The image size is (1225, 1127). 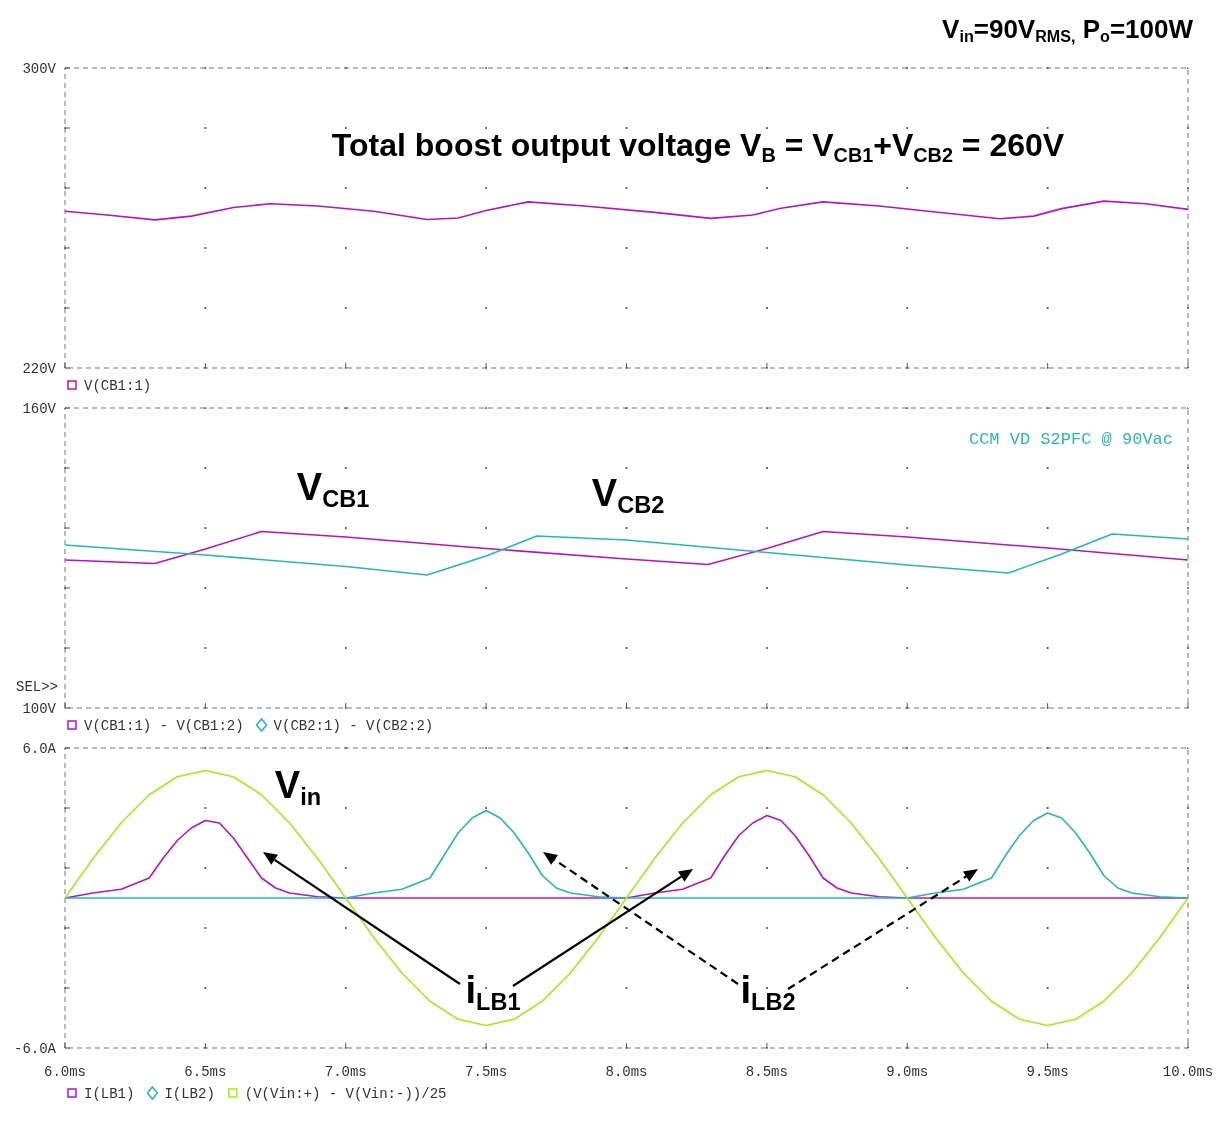 I want to click on legend-label: I(LB1), so click(x=109, y=1094).